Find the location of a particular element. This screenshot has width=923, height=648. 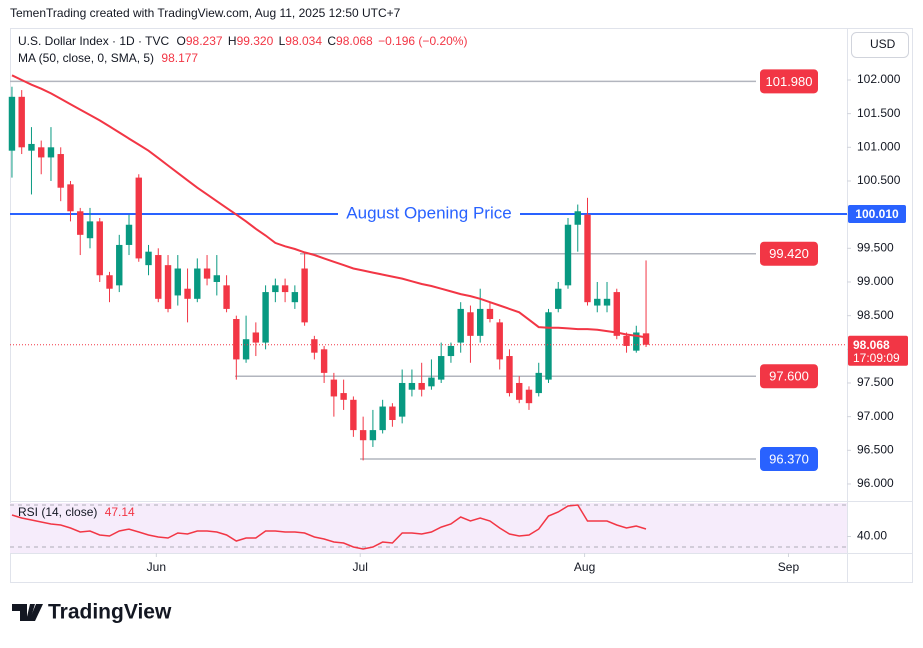

y-tick-label: 101.500 is located at coordinates (879, 113).